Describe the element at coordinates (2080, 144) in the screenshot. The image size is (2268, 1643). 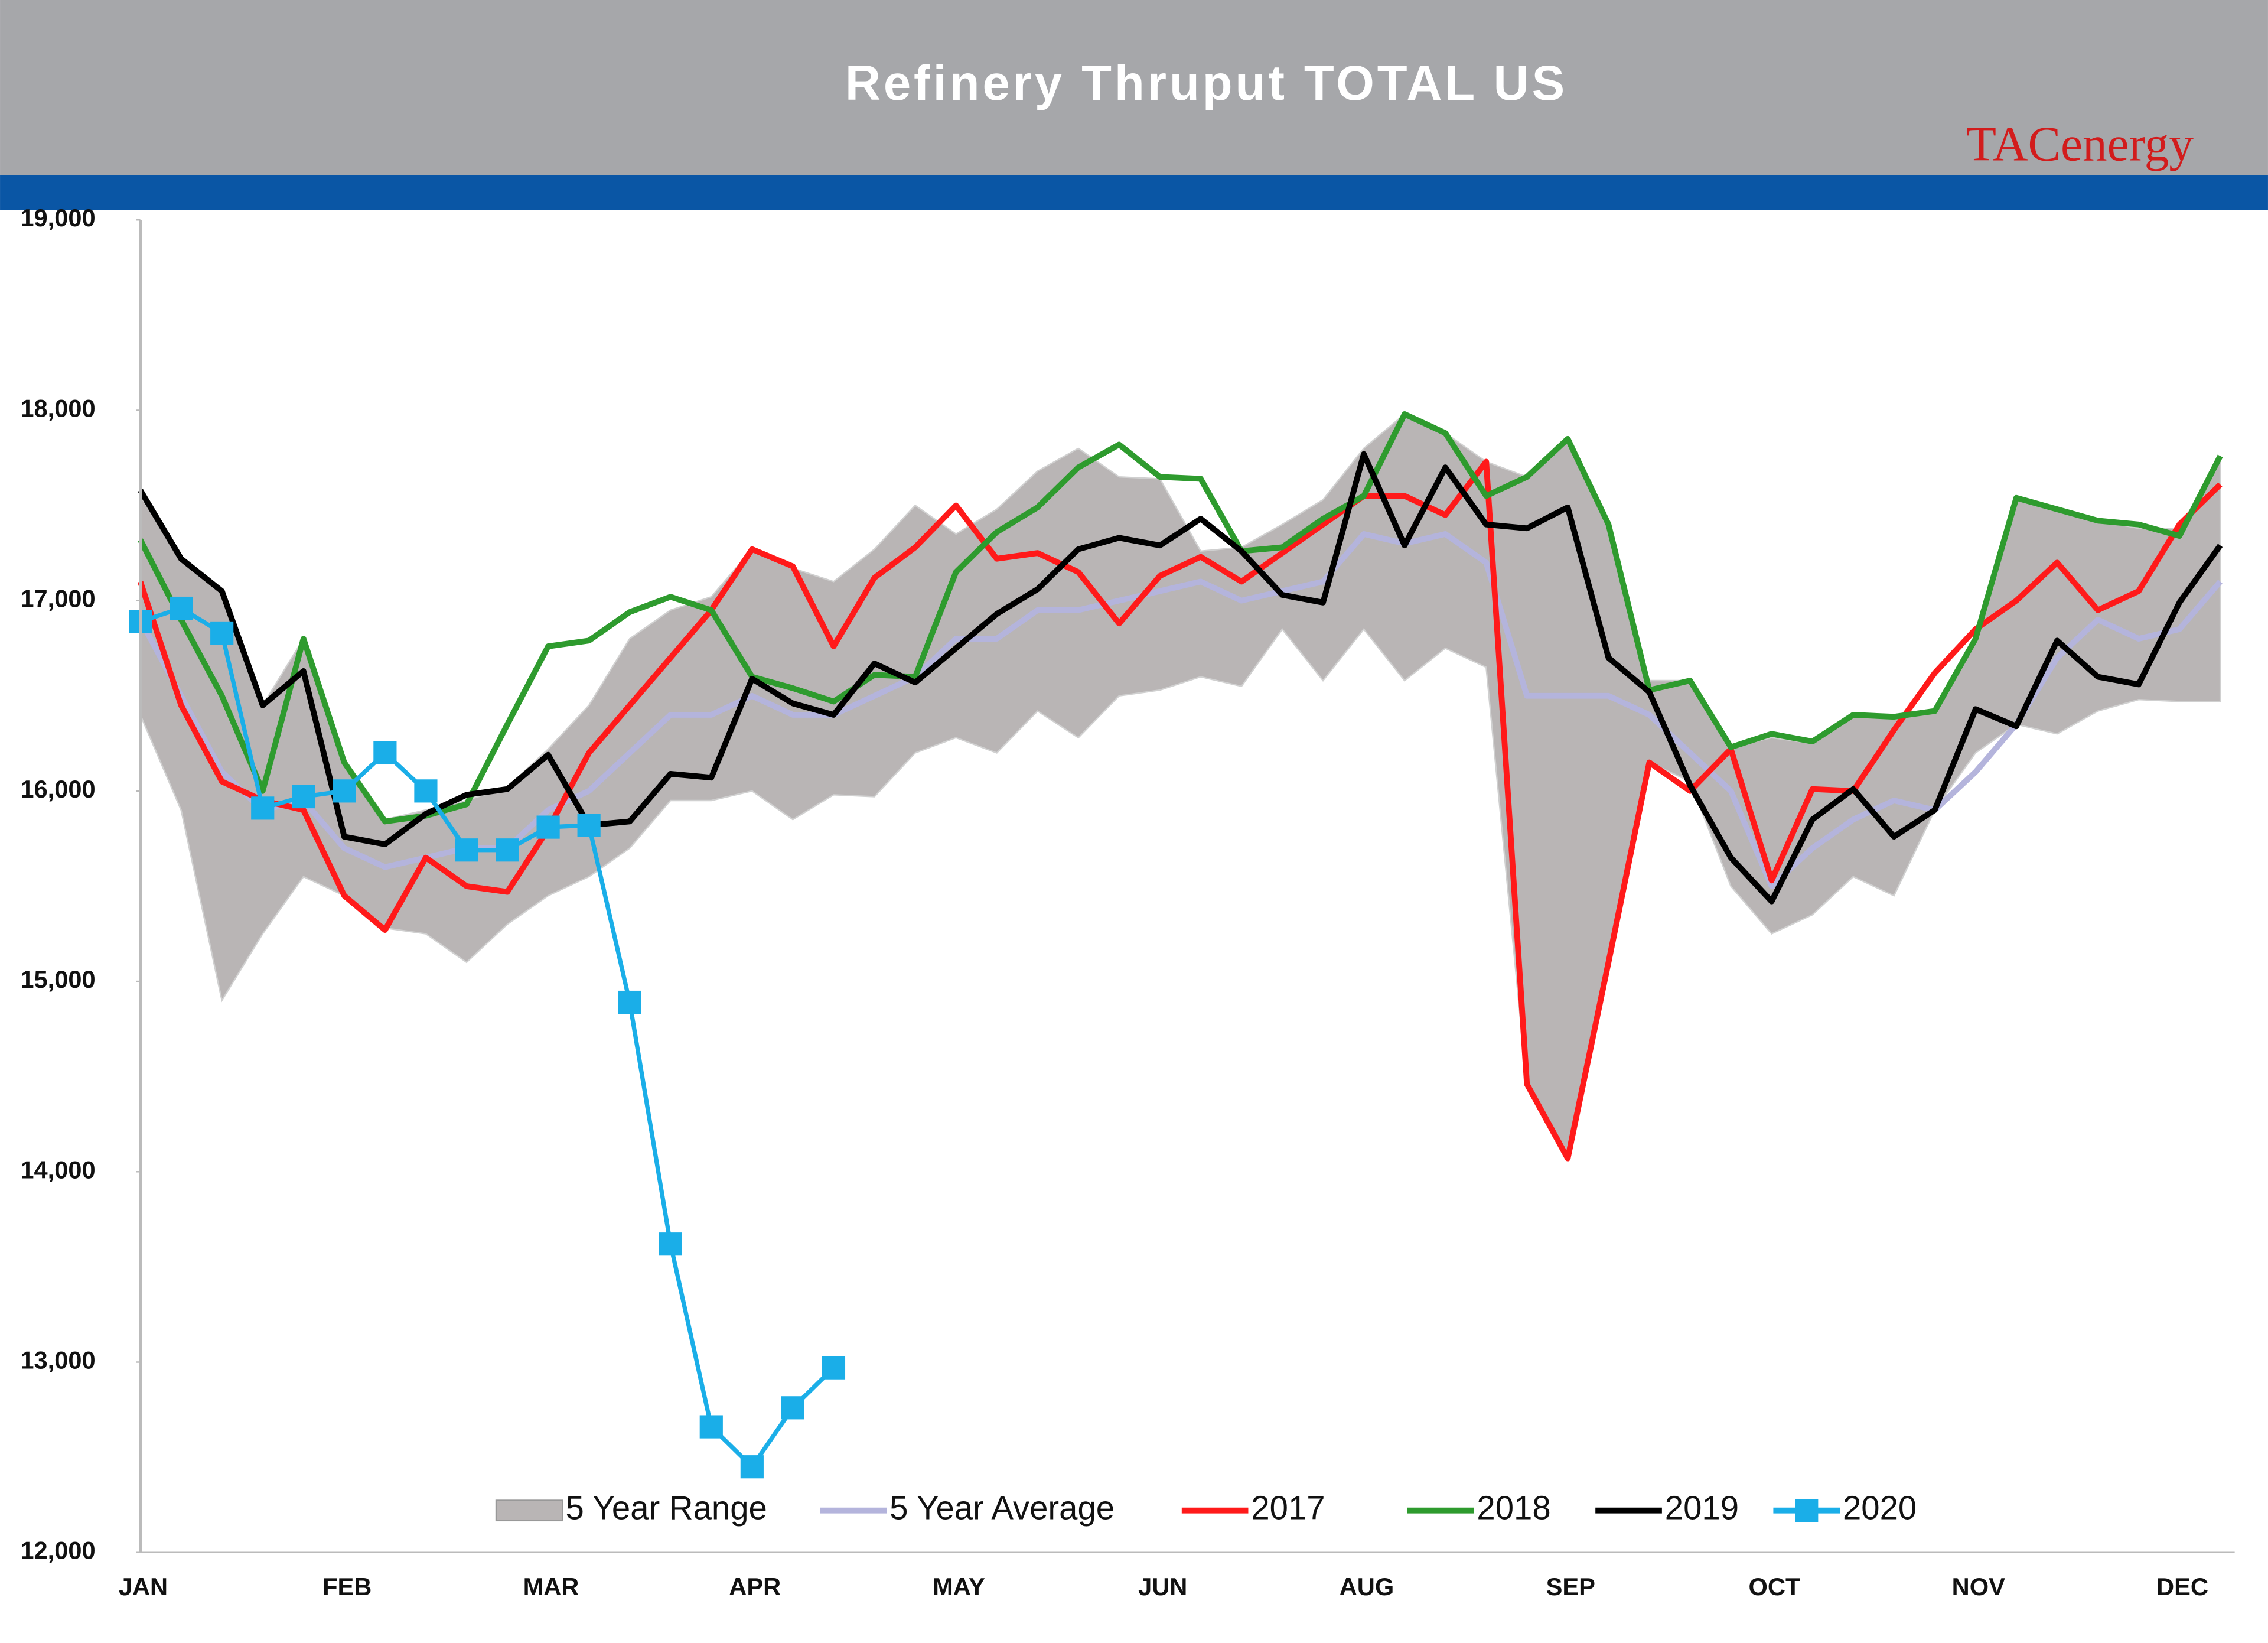
I see `logo: TACenergy` at that location.